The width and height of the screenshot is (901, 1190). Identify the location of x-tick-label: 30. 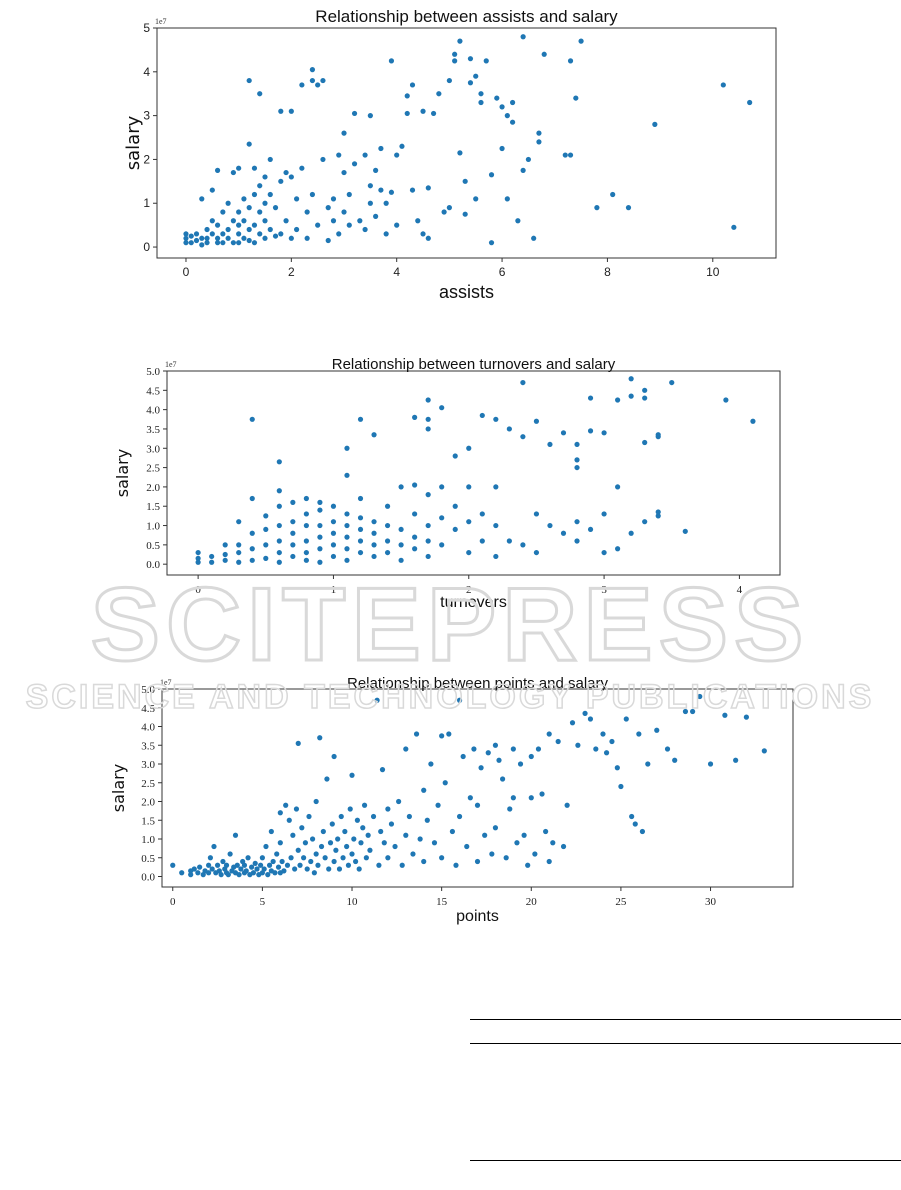
(711, 902).